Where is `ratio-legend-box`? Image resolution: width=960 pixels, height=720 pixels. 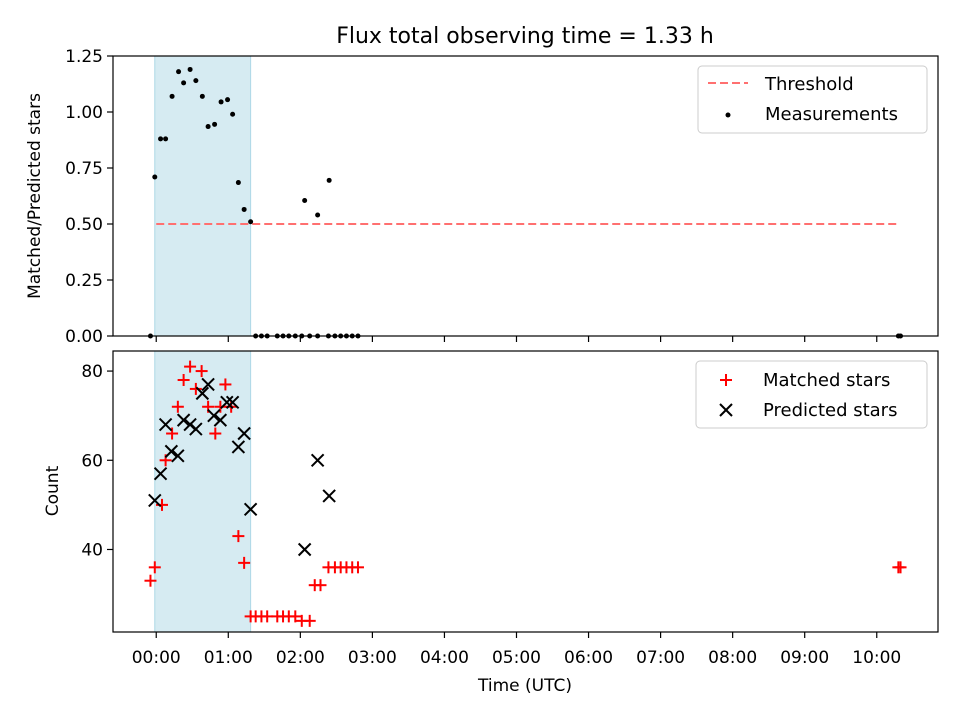
ratio-legend-box is located at coordinates (812, 99).